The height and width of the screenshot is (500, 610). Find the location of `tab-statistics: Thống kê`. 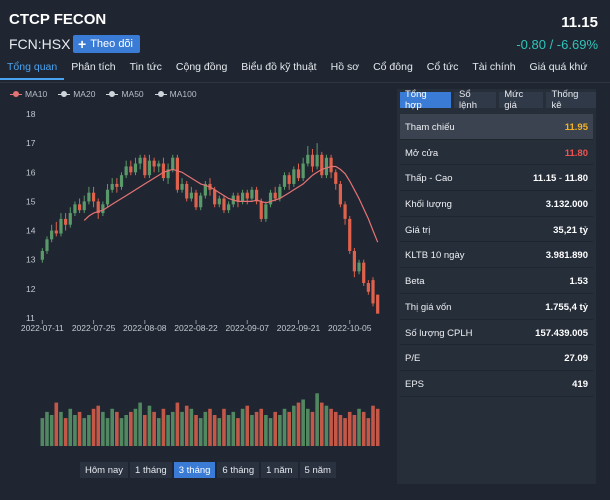

tab-statistics: Thống kê is located at coordinates (571, 100).